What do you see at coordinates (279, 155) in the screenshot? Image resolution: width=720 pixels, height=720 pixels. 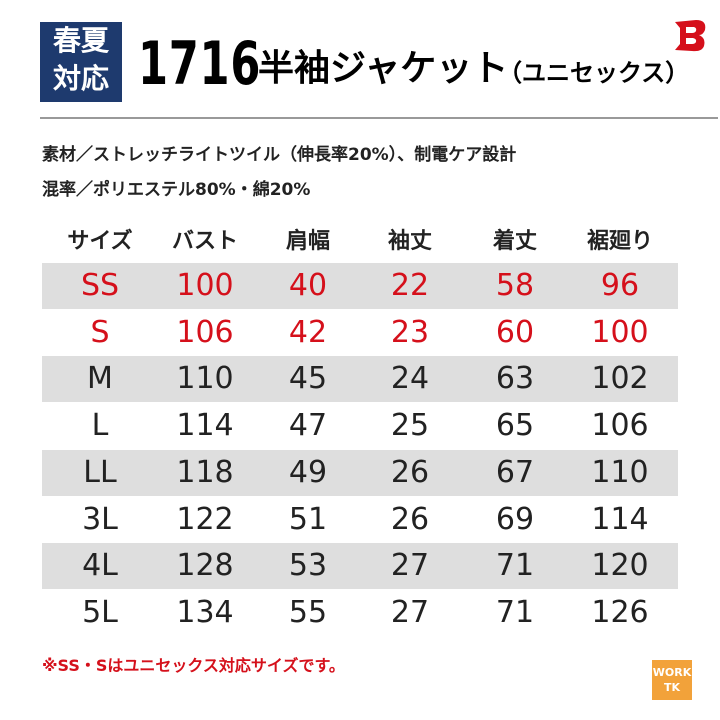 I see `spec-line: 素材／ストレッチライトツイル（伸長率20%）、制電ケア設計` at bounding box center [279, 155].